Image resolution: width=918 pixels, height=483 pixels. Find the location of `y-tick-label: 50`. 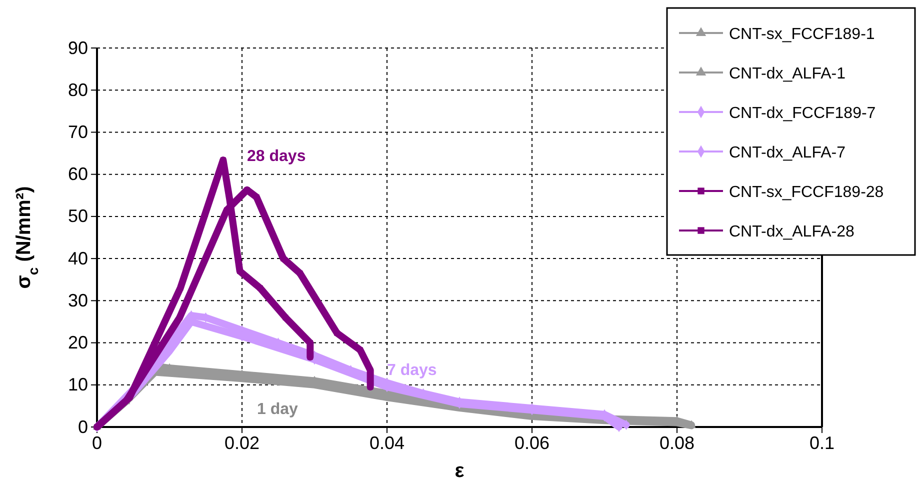

y-tick-label: 50 is located at coordinates (78, 216).